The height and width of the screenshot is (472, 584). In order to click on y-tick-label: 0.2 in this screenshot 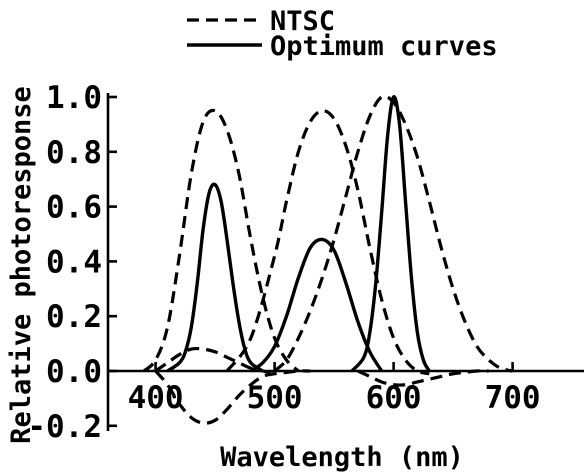, I will do `click(74, 317)`.